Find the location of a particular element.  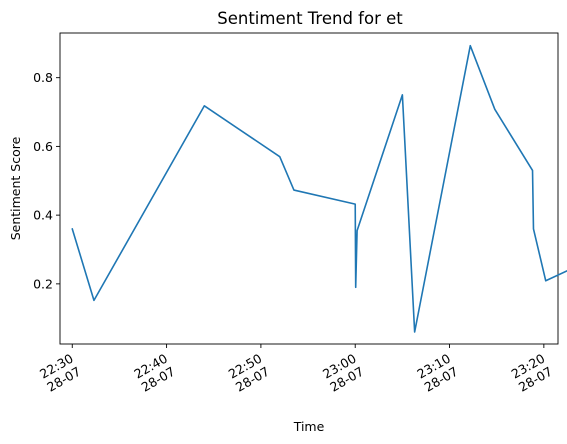

y-axis-label: Sentiment Score is located at coordinates (15, 188).